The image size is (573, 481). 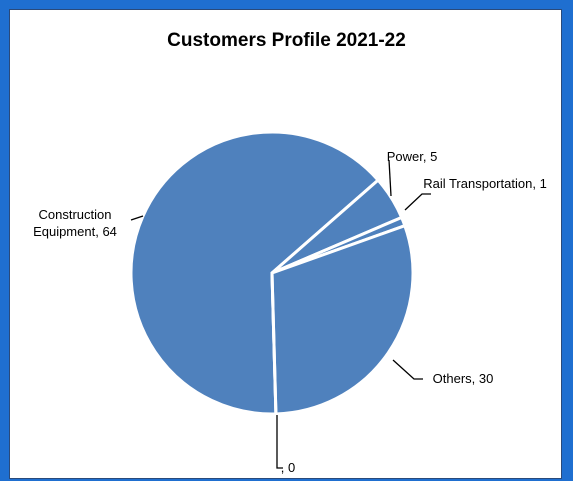 I want to click on value-label: 30, so click(x=486, y=378).